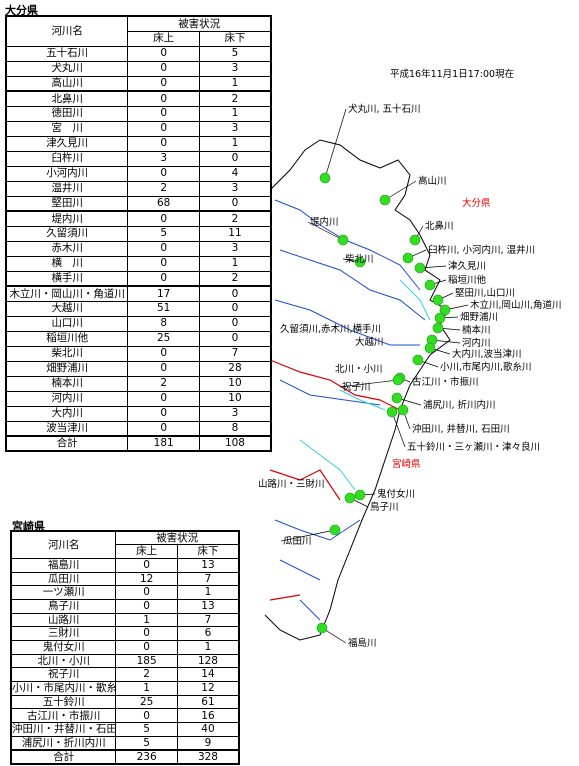 This screenshot has height=766, width=579. I want to click on name-cell: 河内川, so click(67, 398).